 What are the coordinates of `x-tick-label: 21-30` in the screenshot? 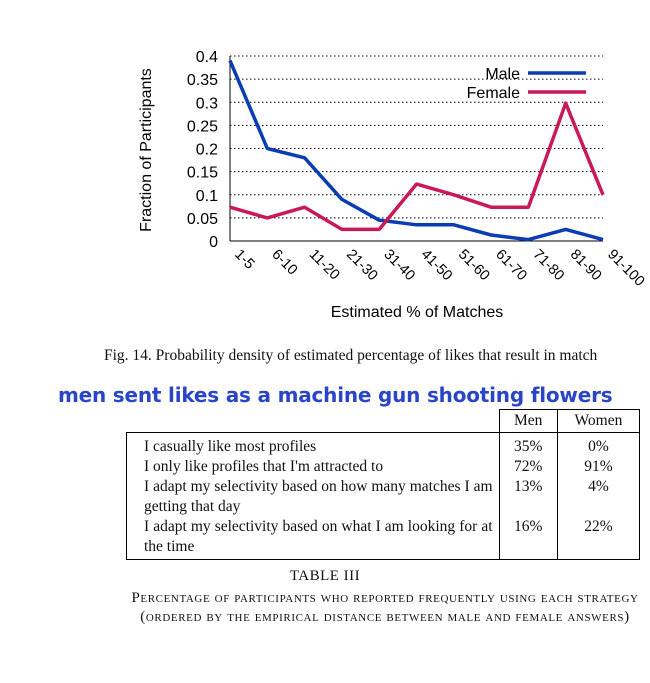 It's located at (362, 266).